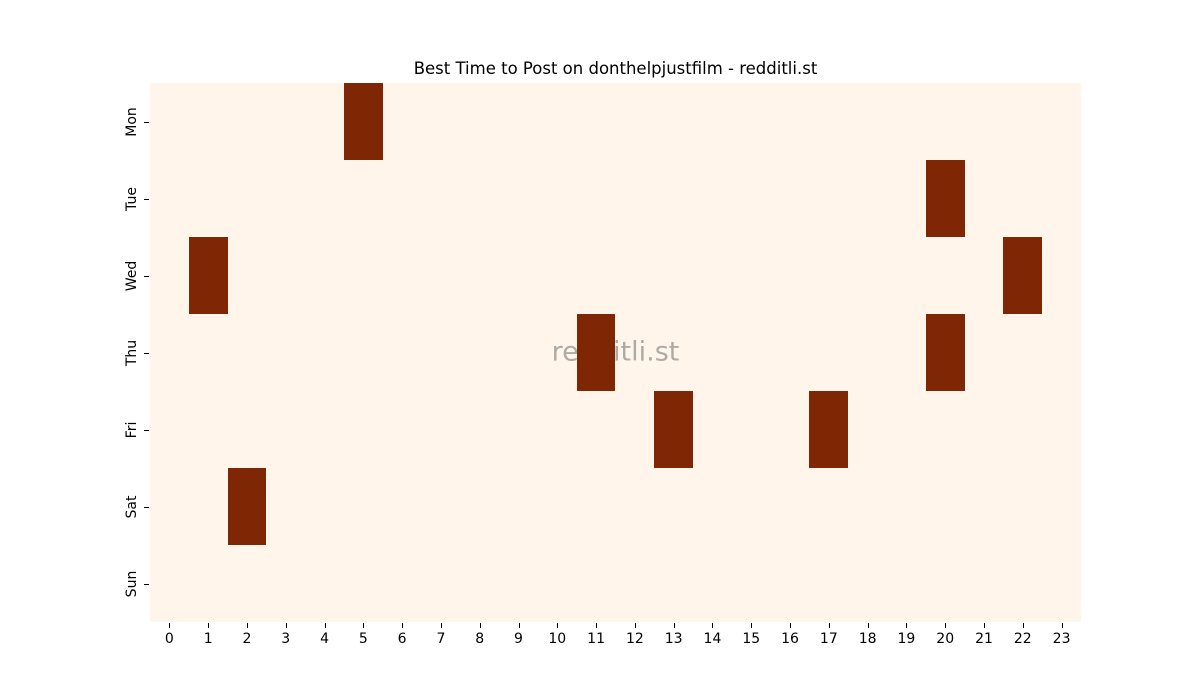 The height and width of the screenshot is (700, 1200). What do you see at coordinates (146, 507) in the screenshot?
I see `y-tick-mark-sat` at bounding box center [146, 507].